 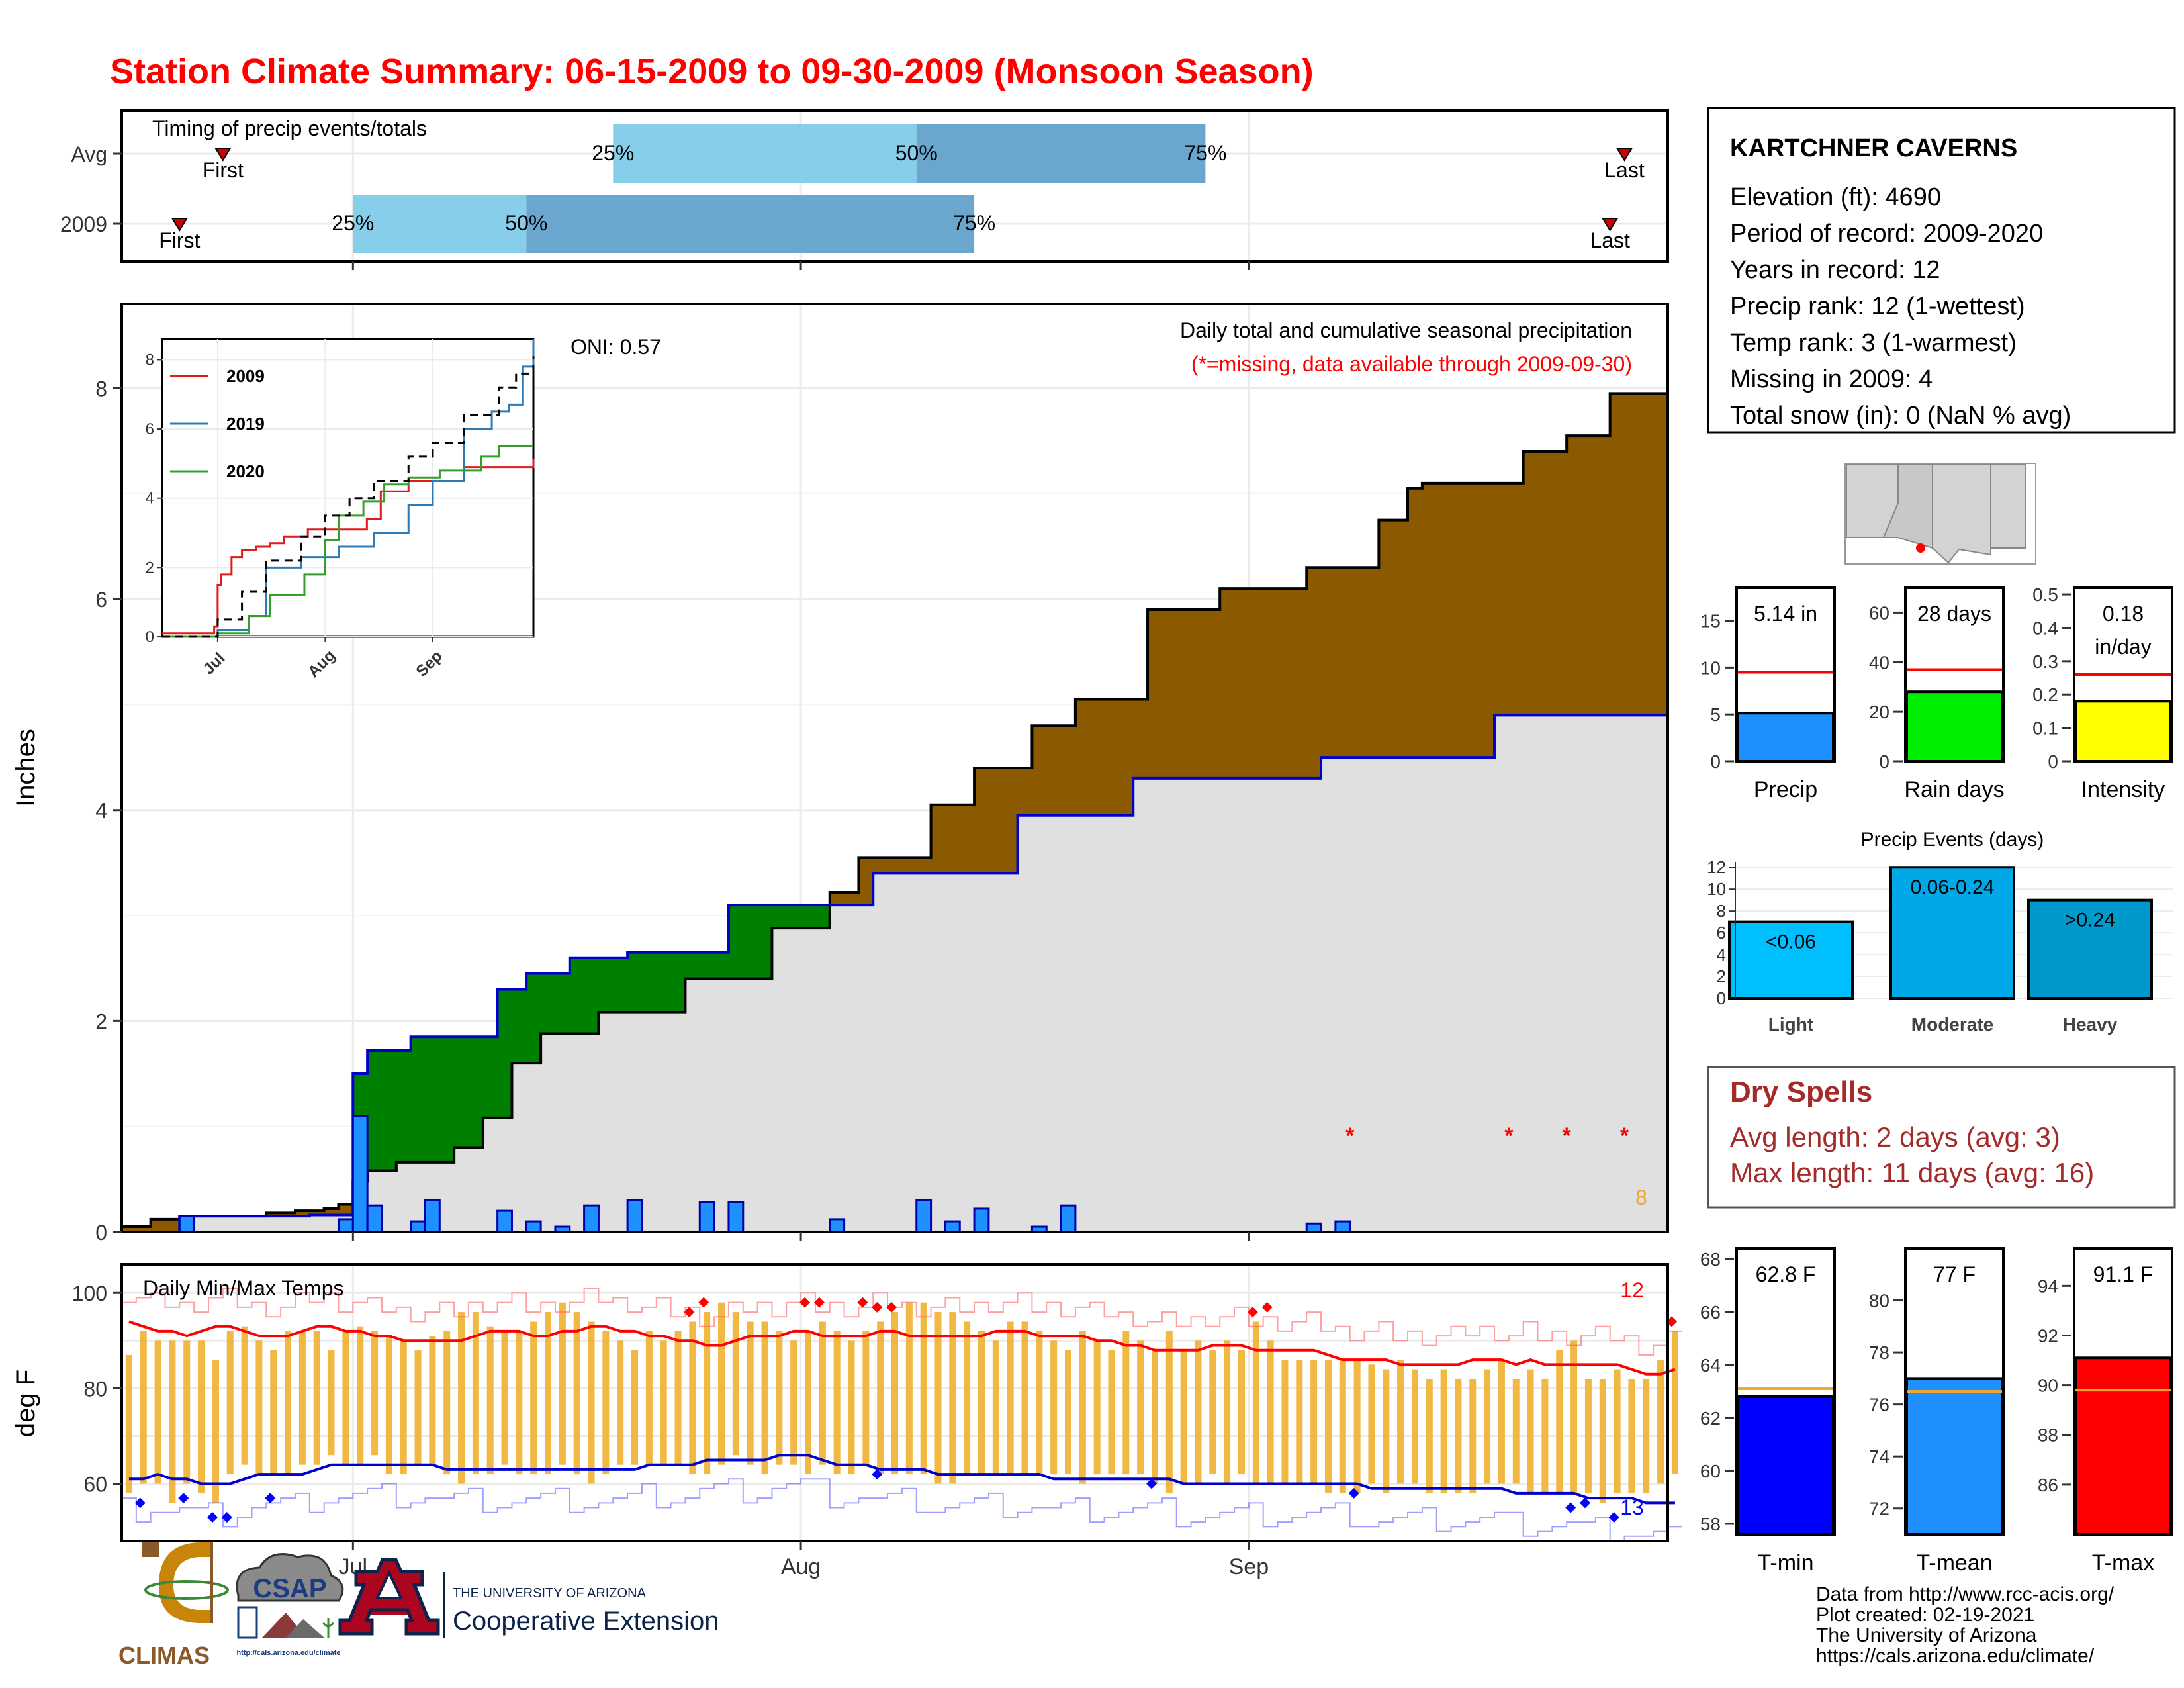 What do you see at coordinates (1624, 155) in the screenshot?
I see `timing-last-marker` at bounding box center [1624, 155].